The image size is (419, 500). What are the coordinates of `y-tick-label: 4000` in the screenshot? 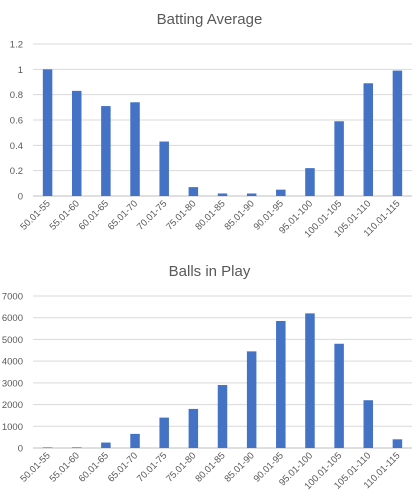 It's located at (12, 362).